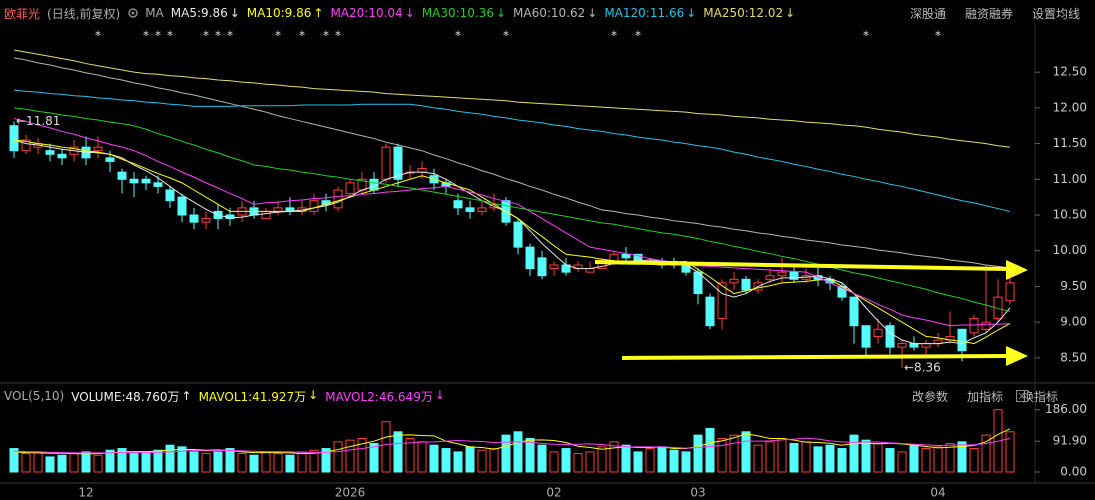 The height and width of the screenshot is (500, 1095). What do you see at coordinates (644, 13) in the screenshot?
I see `legend-entry: MA120:11.66` at bounding box center [644, 13].